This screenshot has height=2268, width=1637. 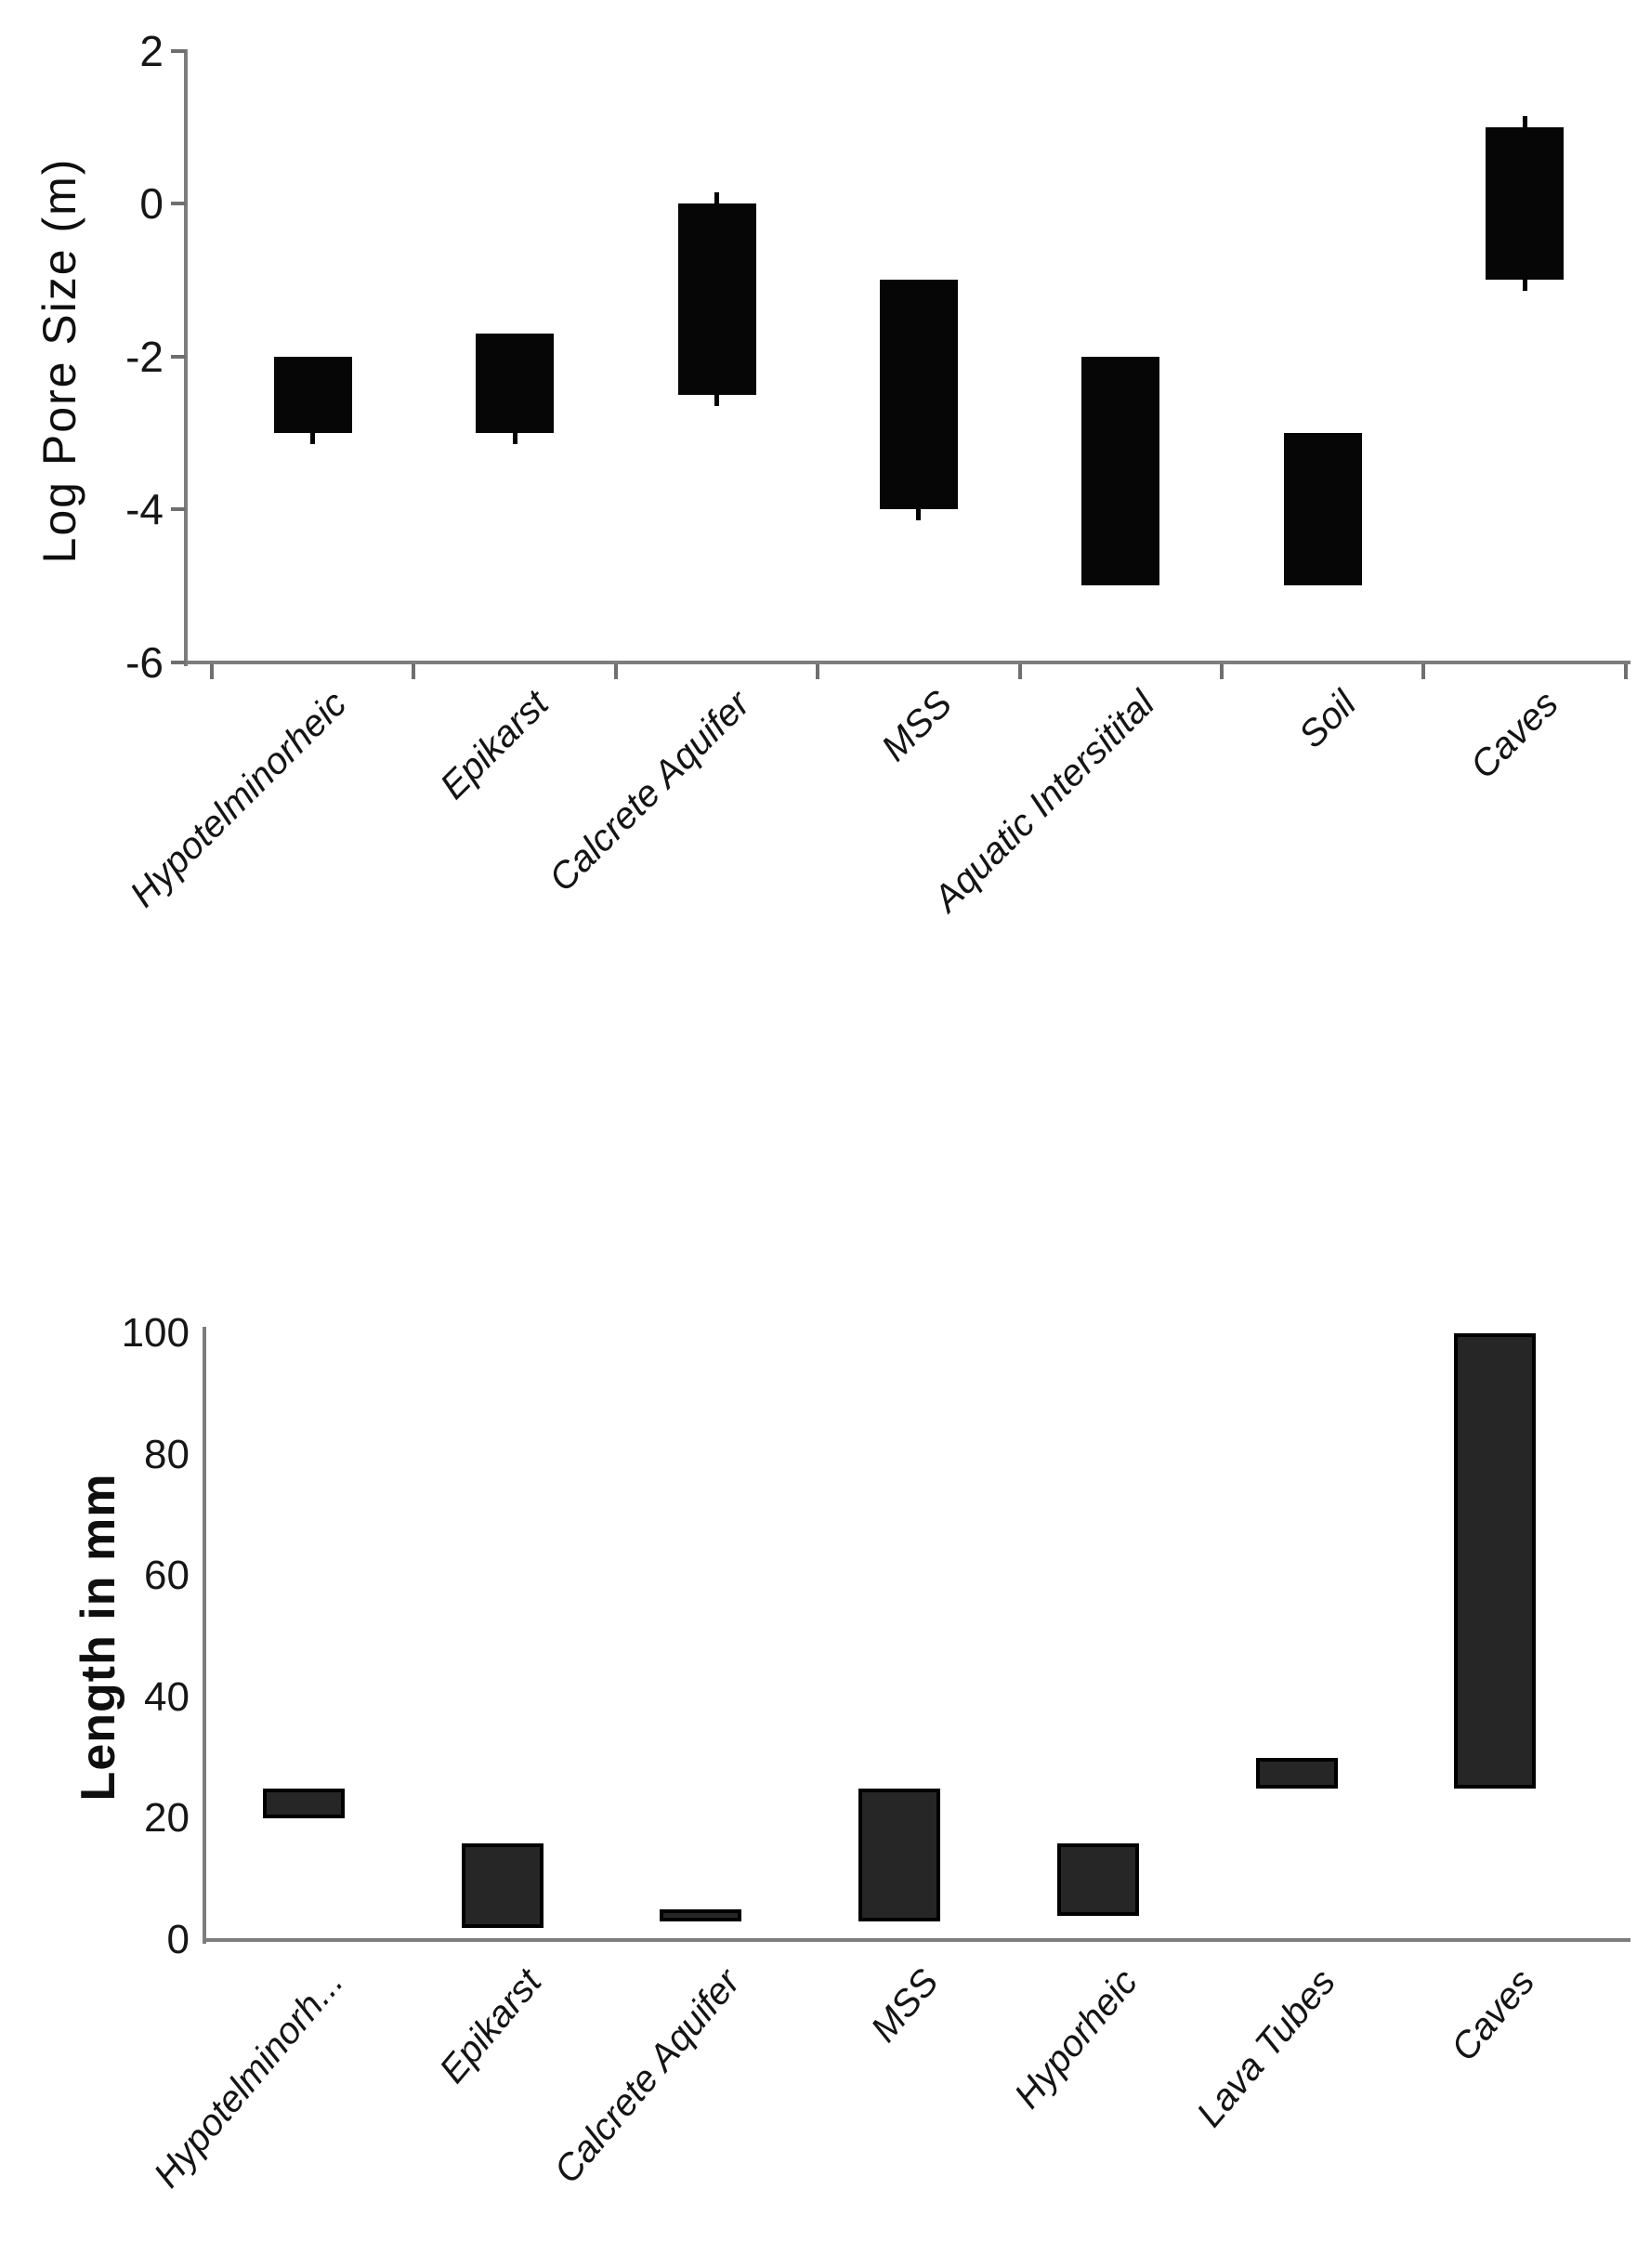 What do you see at coordinates (1322, 509) in the screenshot?
I see `bar-soil` at bounding box center [1322, 509].